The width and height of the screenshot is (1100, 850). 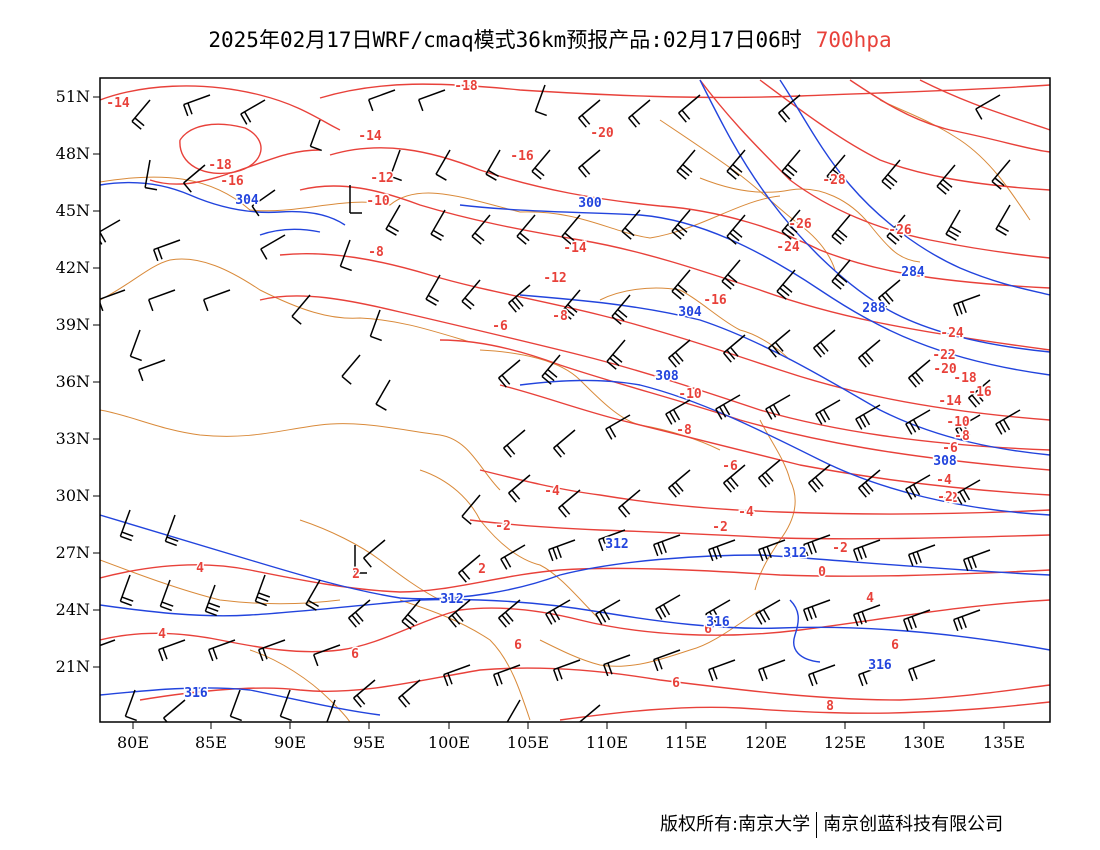 I want to click on footer-divider, so click(x=817, y=825).